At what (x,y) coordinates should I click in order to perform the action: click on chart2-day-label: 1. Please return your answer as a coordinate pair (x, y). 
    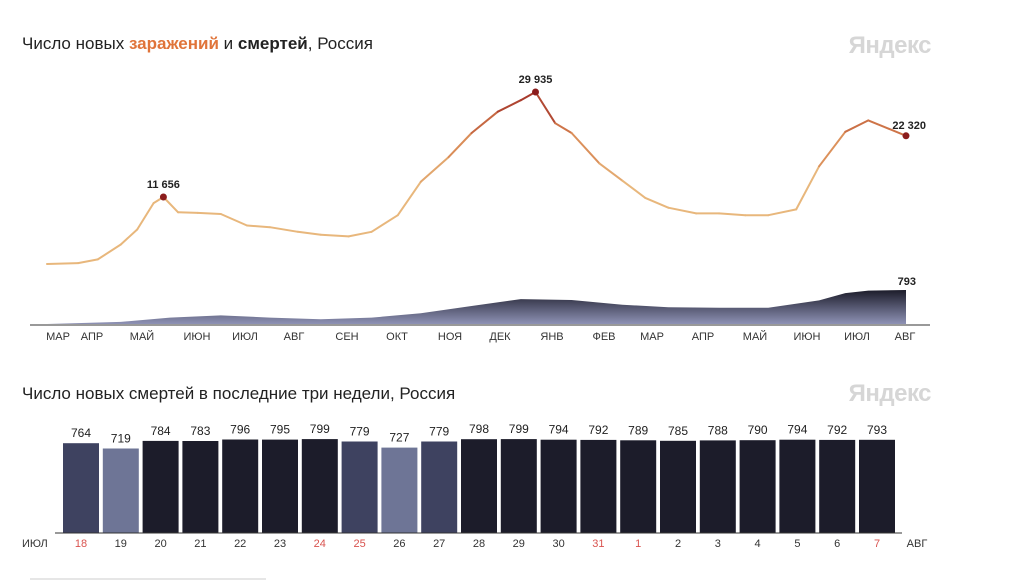
    Looking at the image, I should click on (638, 544).